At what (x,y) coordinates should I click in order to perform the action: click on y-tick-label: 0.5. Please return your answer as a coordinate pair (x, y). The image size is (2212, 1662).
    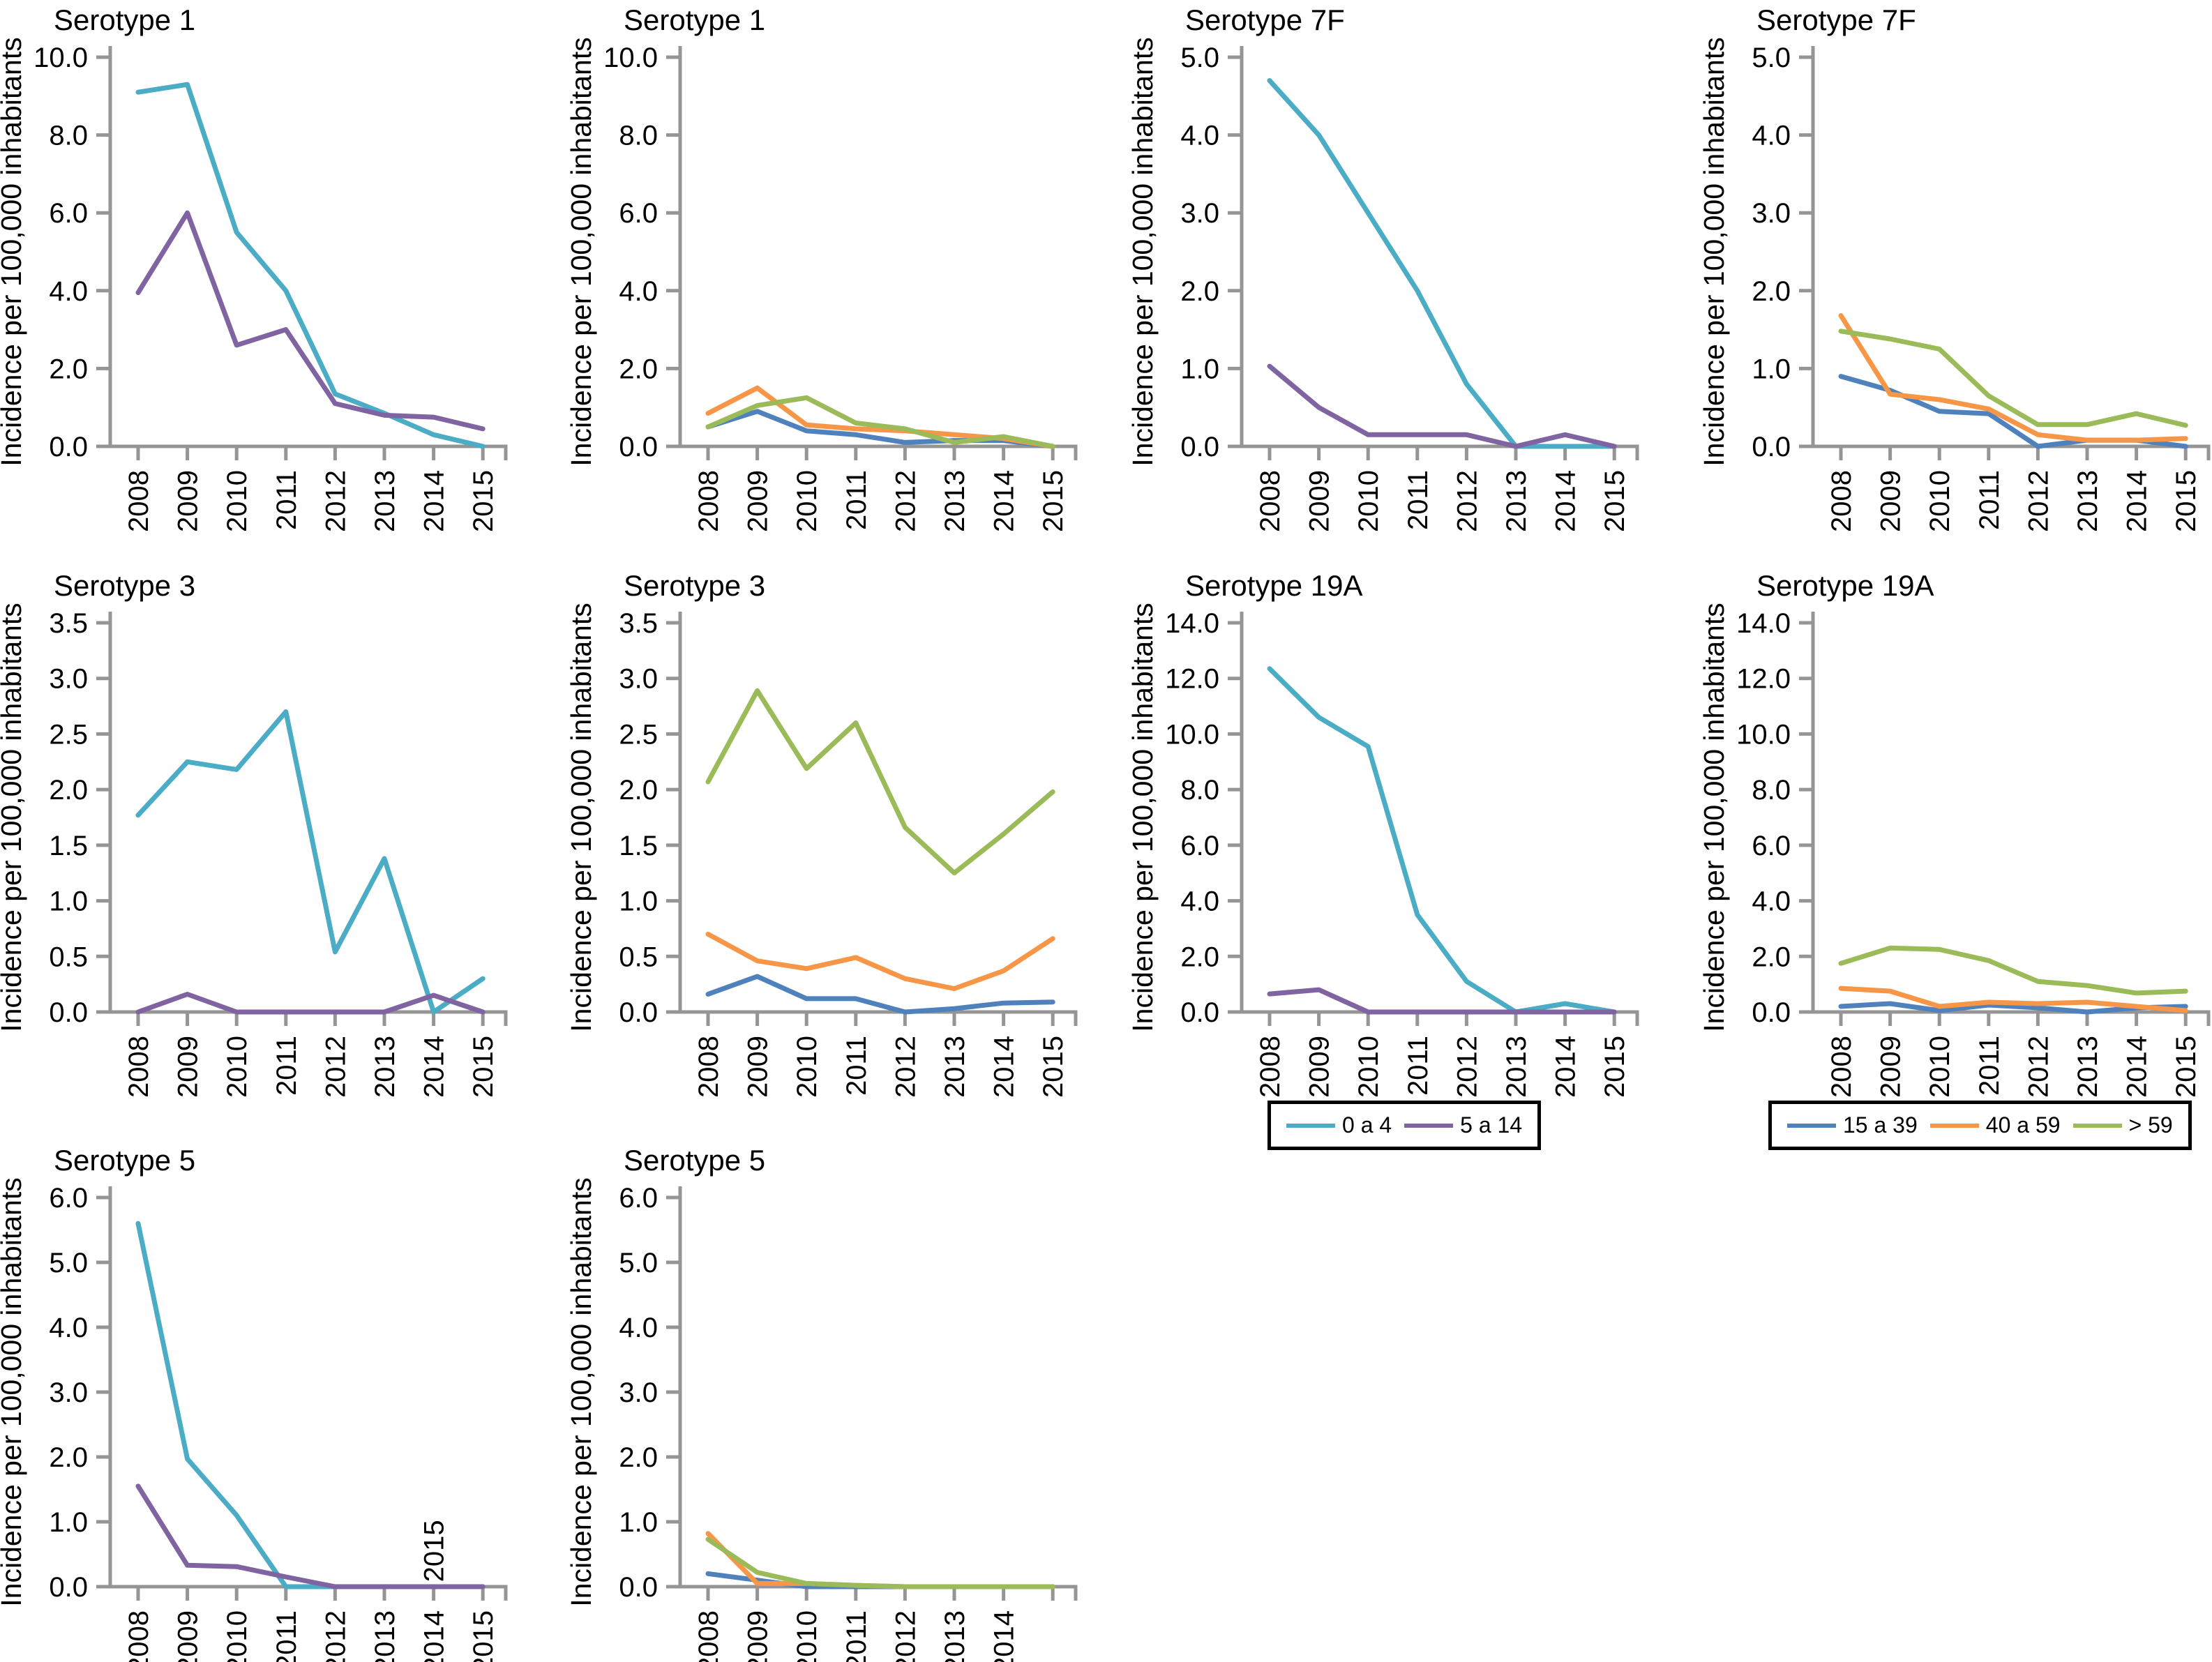
    Looking at the image, I should click on (69, 957).